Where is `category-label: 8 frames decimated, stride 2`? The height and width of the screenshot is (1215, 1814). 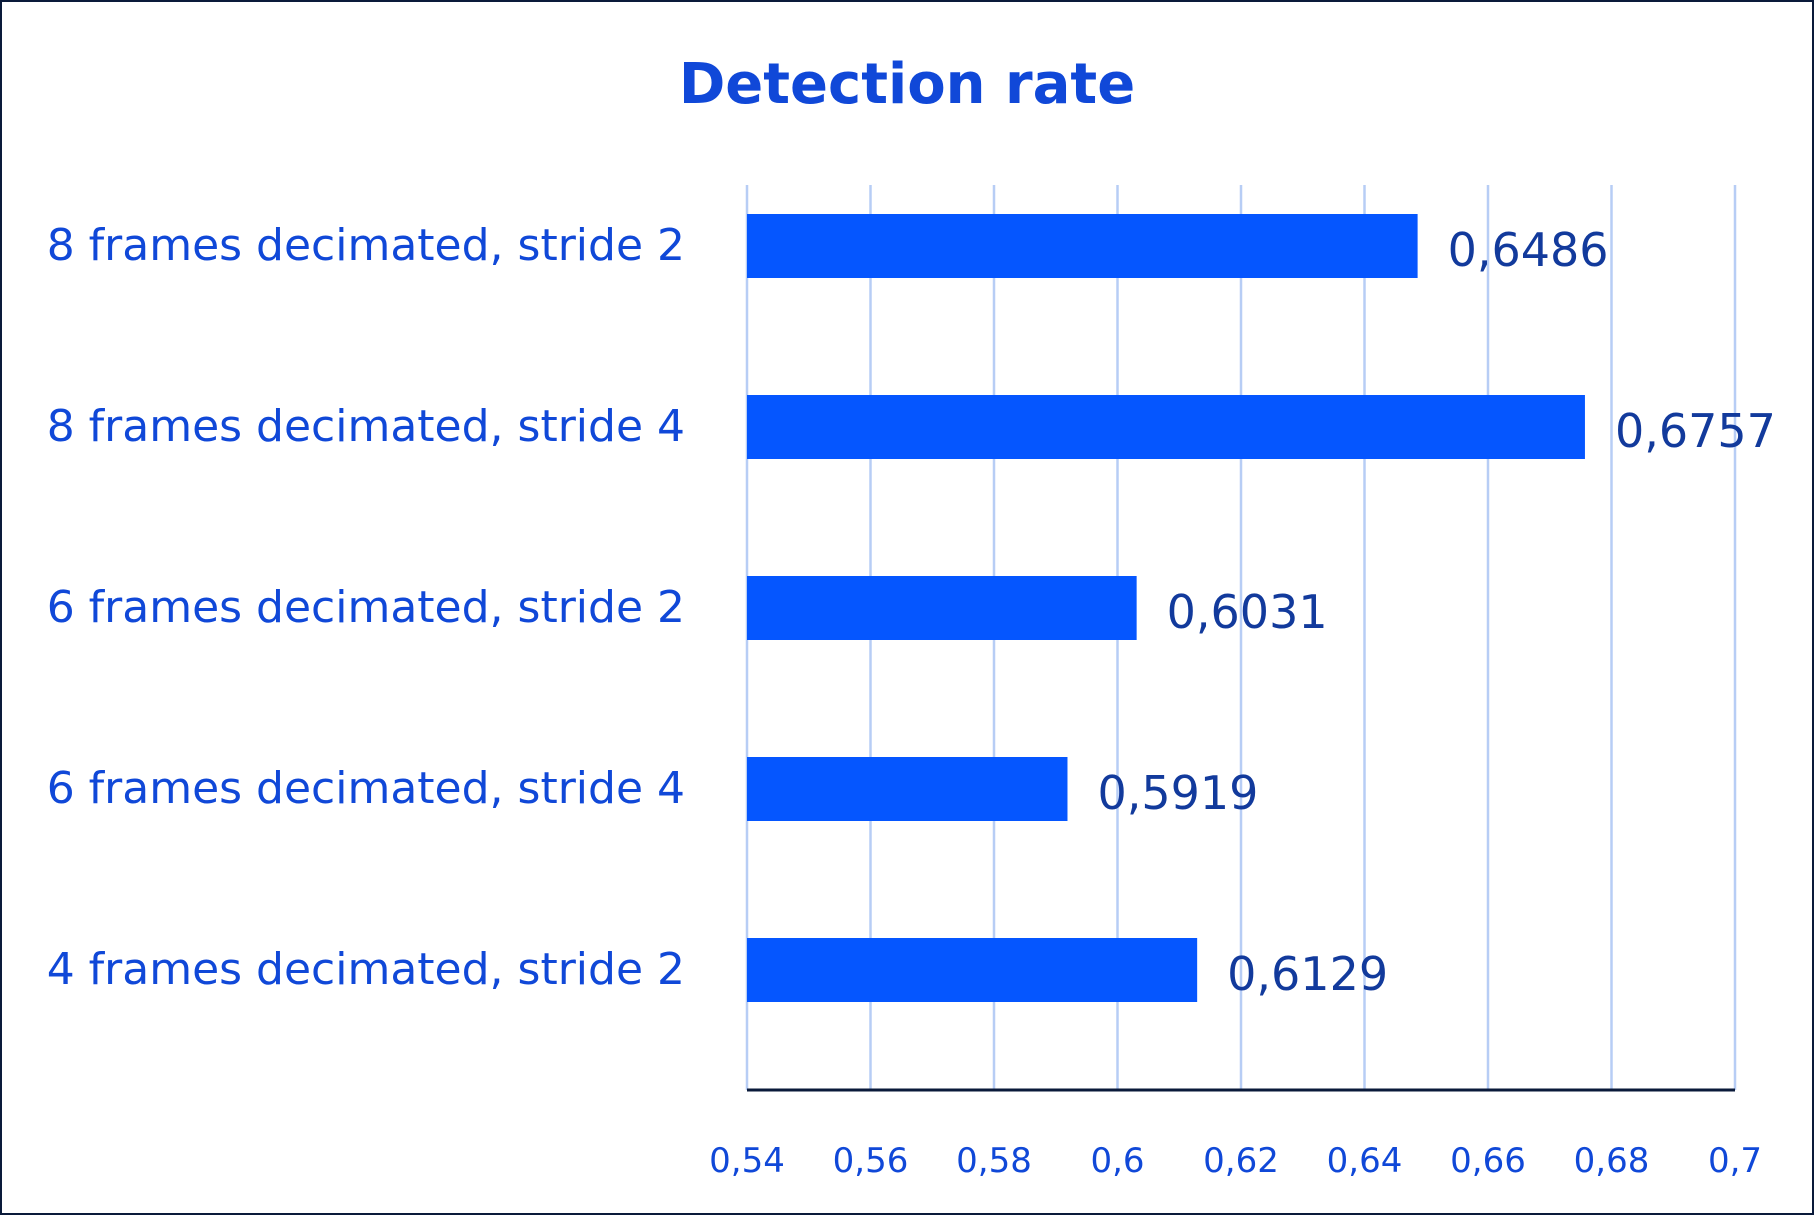 category-label: 8 frames decimated, stride 2 is located at coordinates (366, 245).